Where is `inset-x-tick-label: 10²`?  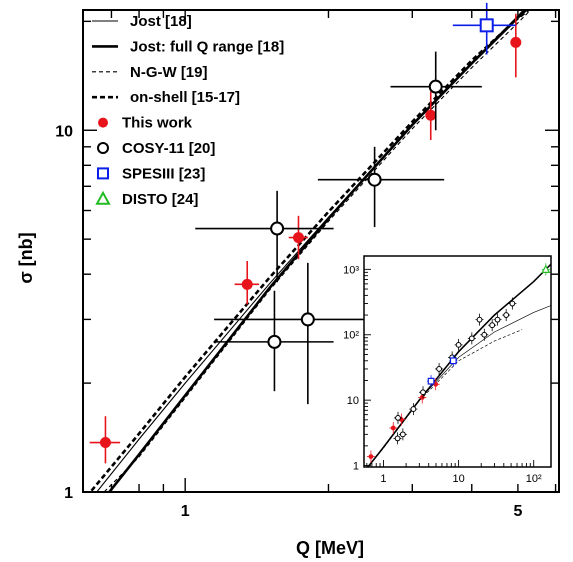
inset-x-tick-label: 10² is located at coordinates (534, 479).